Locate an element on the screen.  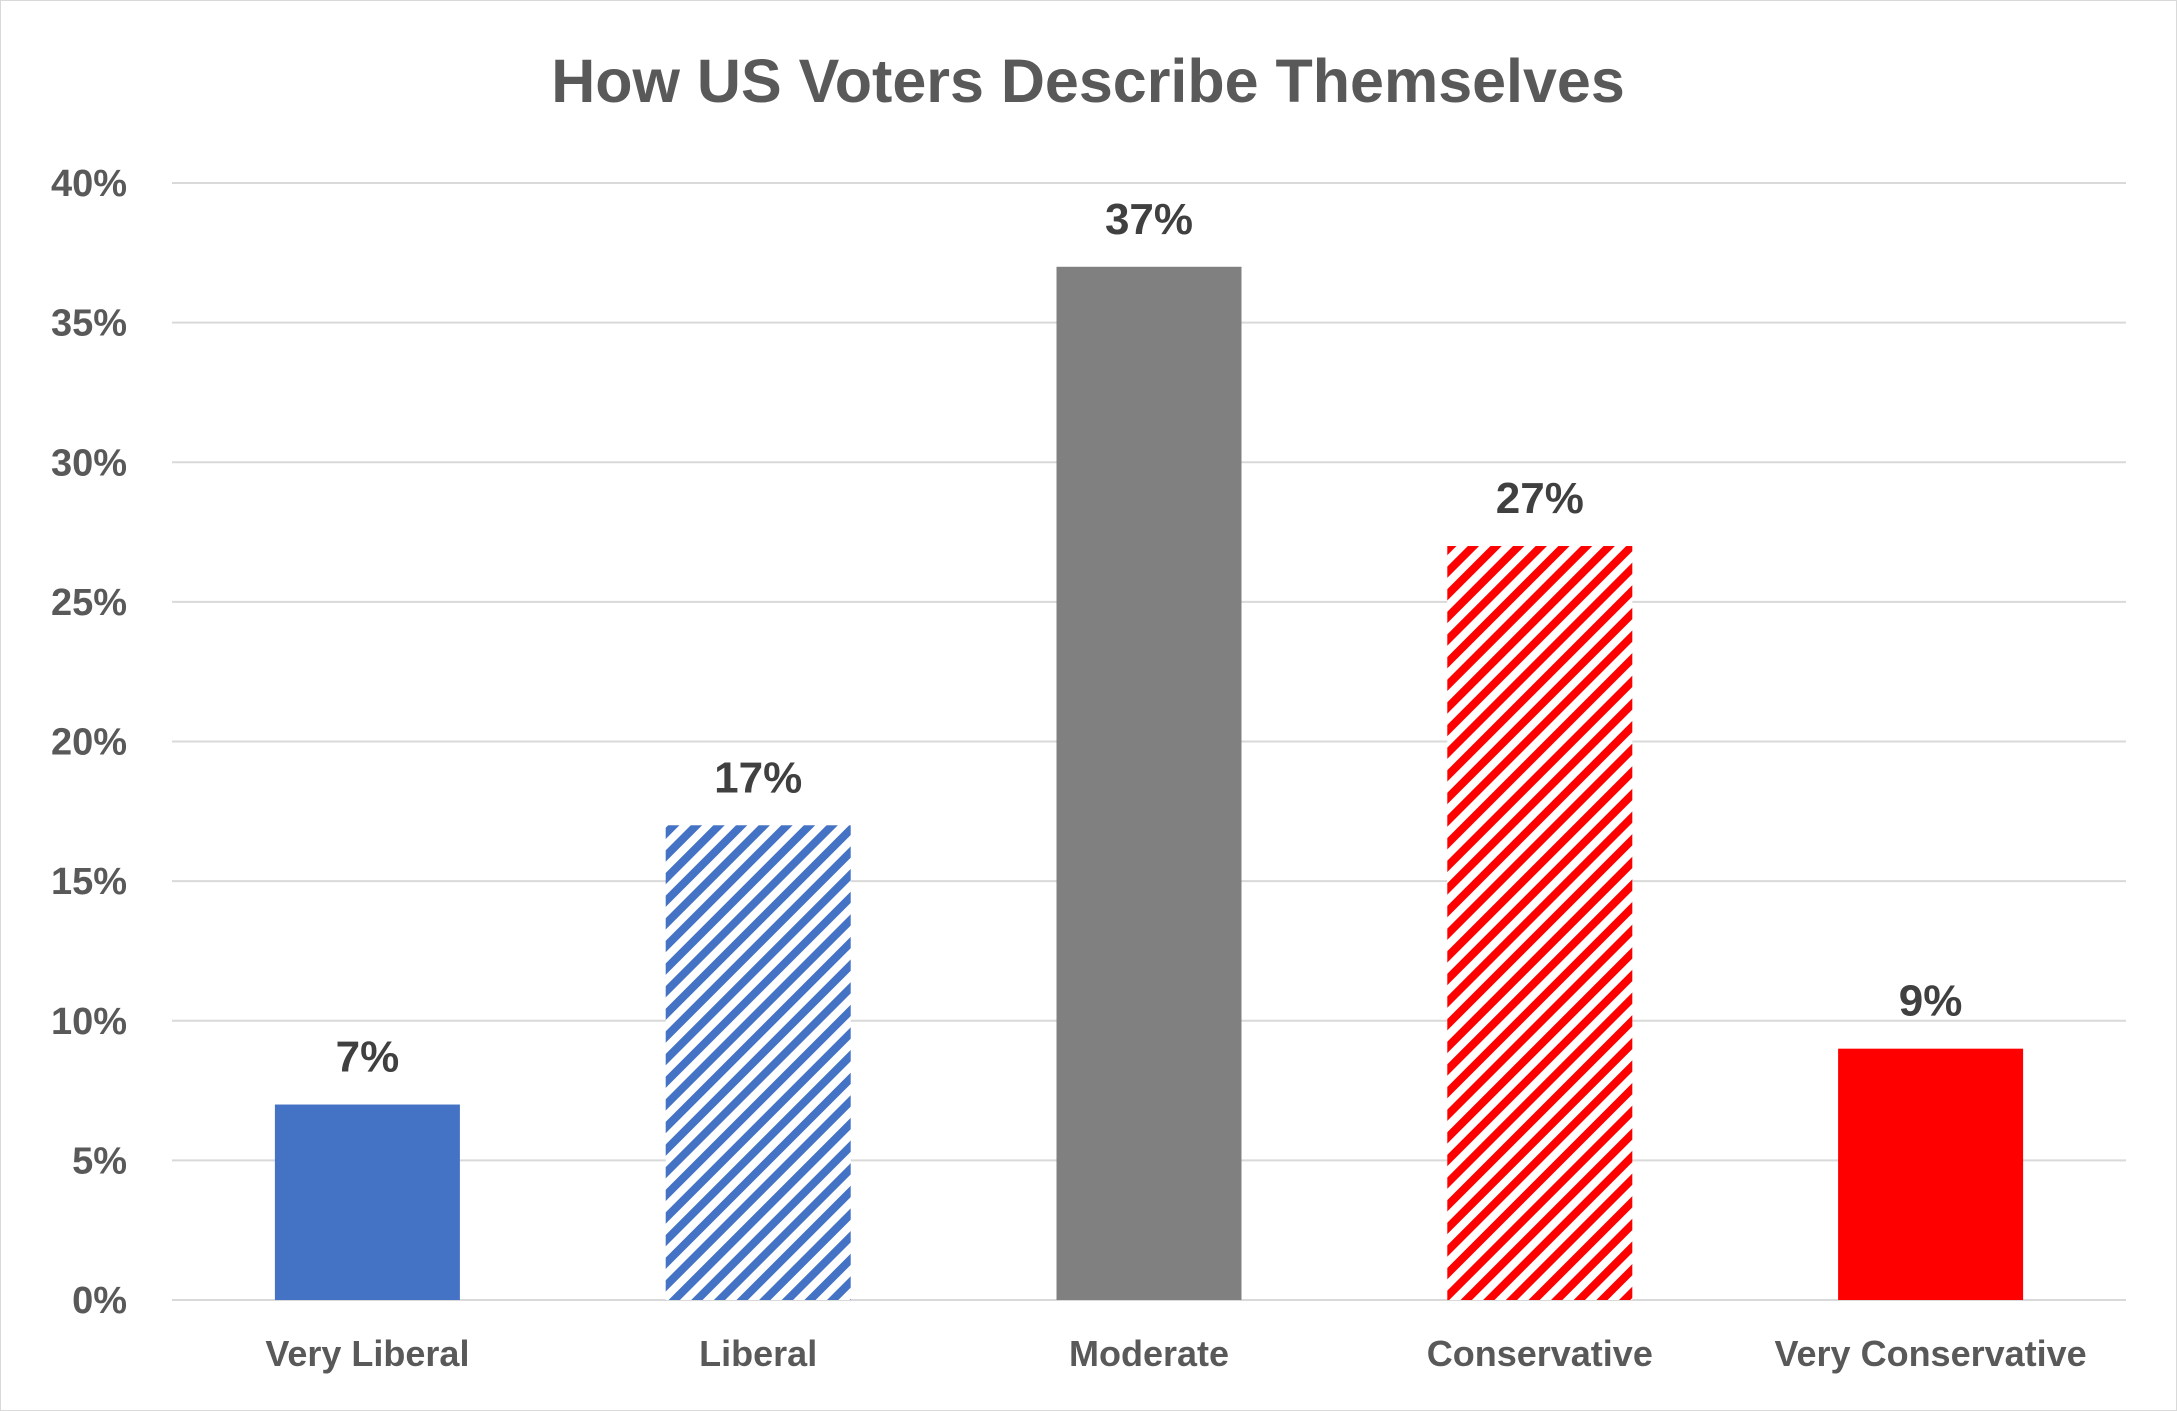
y-tick-label: 15% is located at coordinates (89, 882).